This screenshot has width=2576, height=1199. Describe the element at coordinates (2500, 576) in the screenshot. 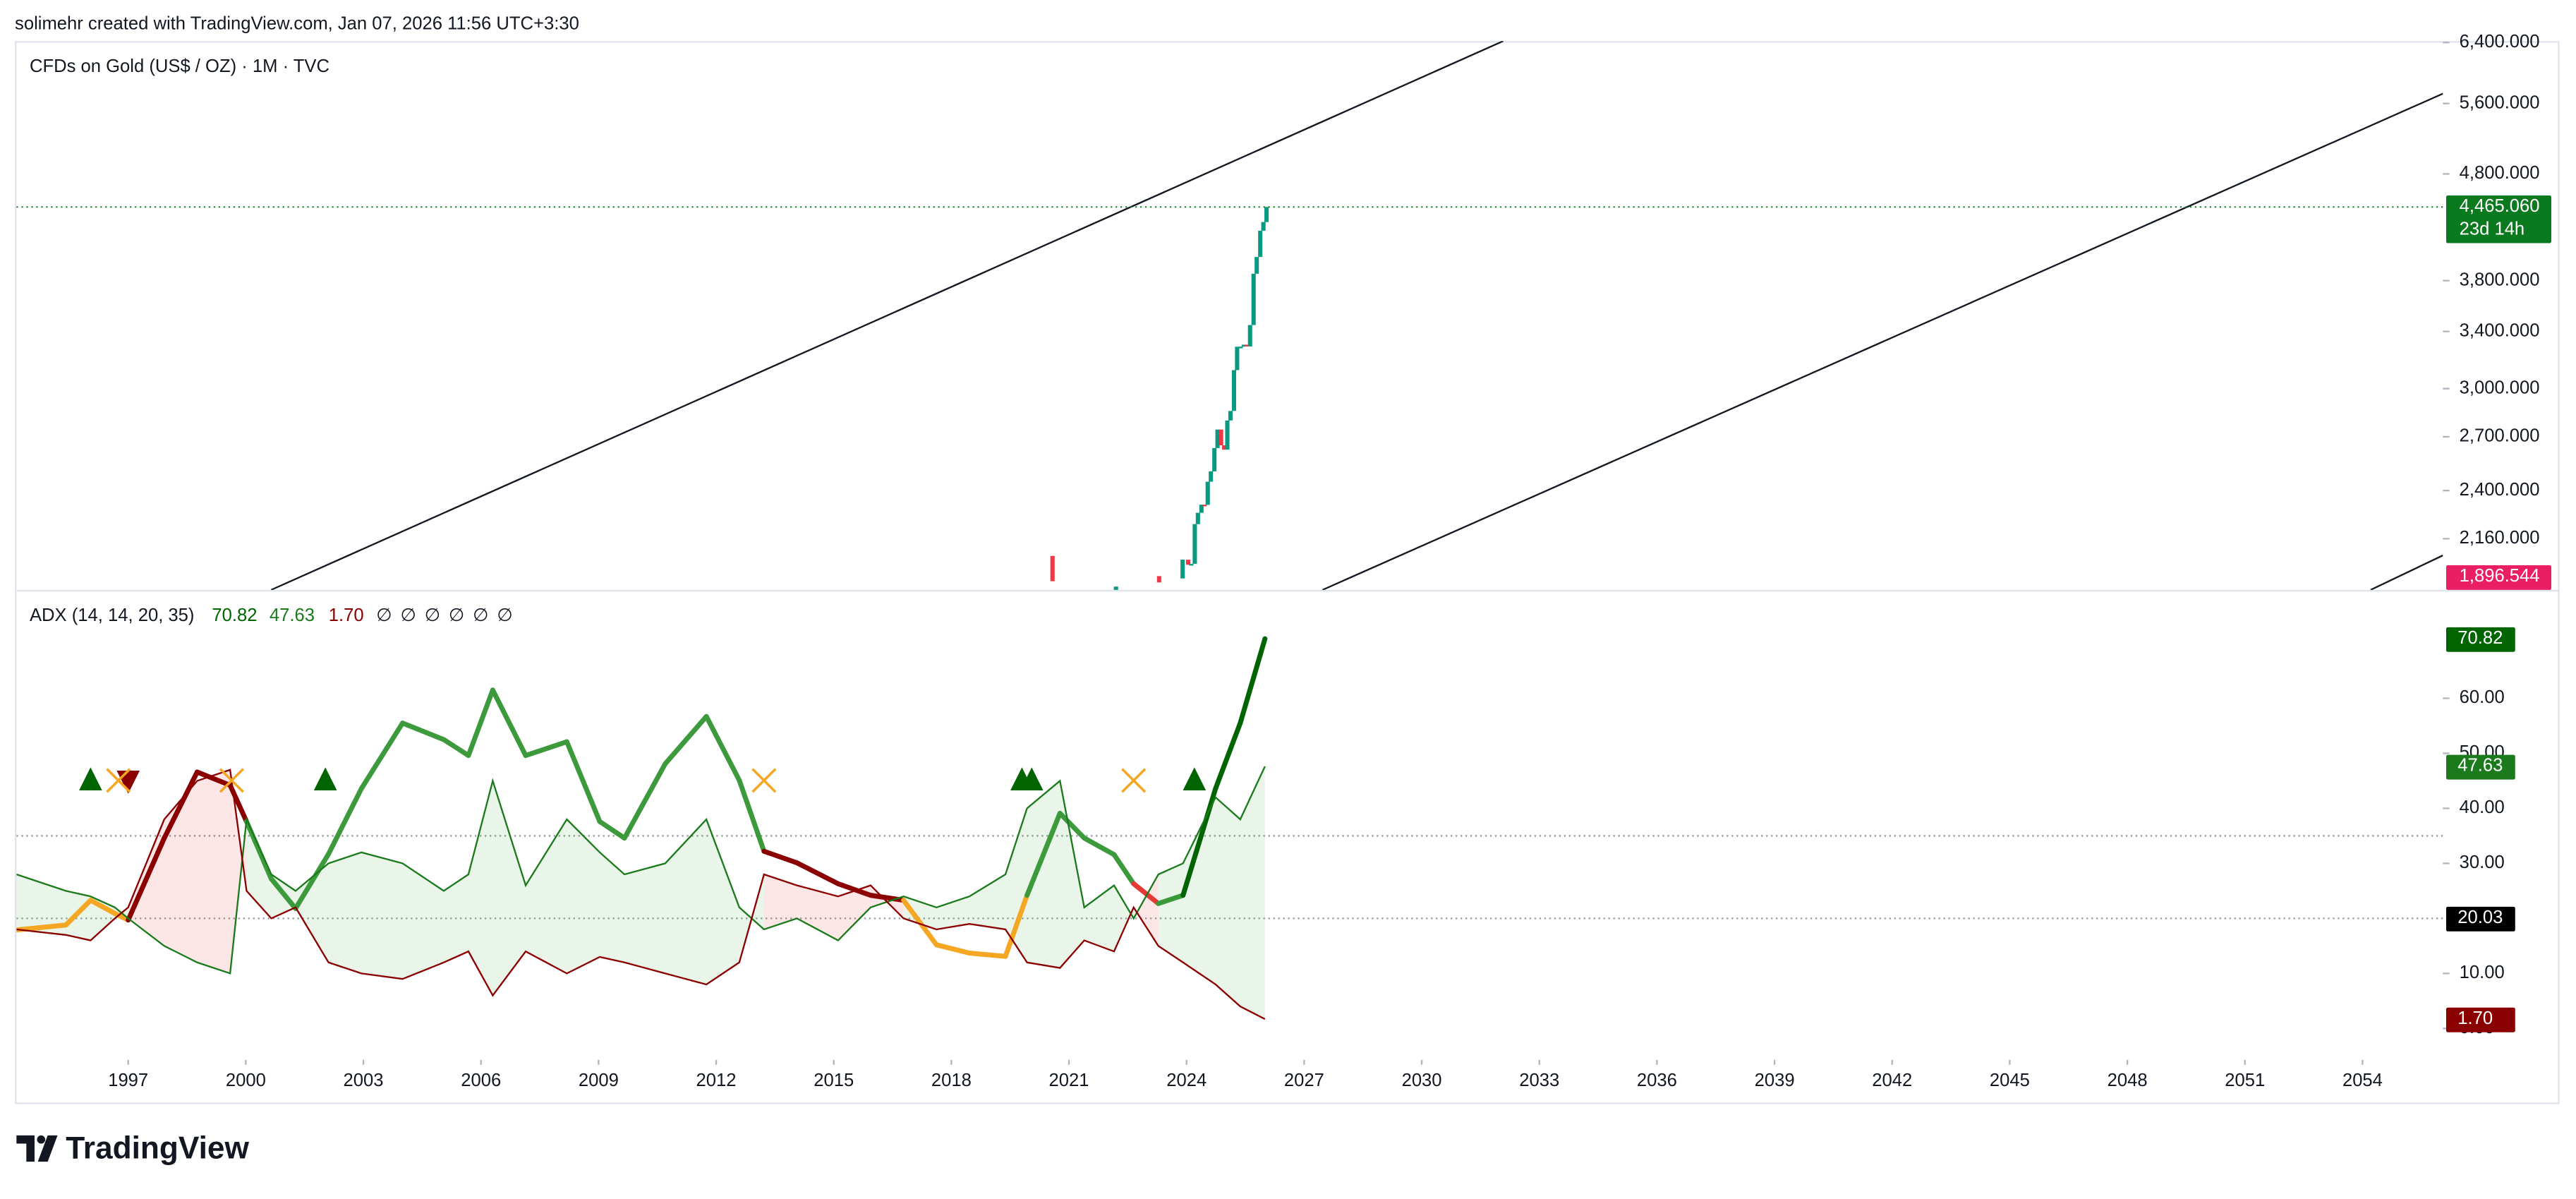

I see `level-label: 1,896.544` at that location.